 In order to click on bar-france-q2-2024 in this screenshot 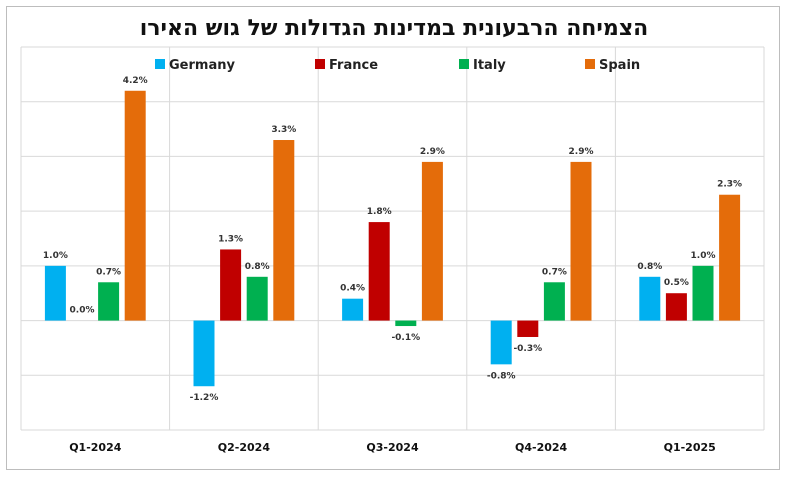, I will do `click(231, 285)`.